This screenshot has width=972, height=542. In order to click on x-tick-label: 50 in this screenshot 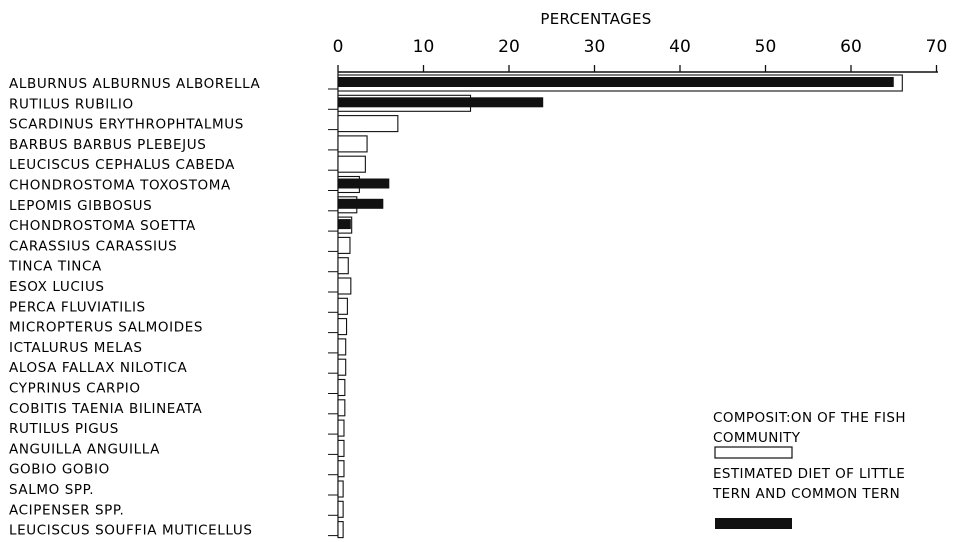, I will do `click(766, 47)`.